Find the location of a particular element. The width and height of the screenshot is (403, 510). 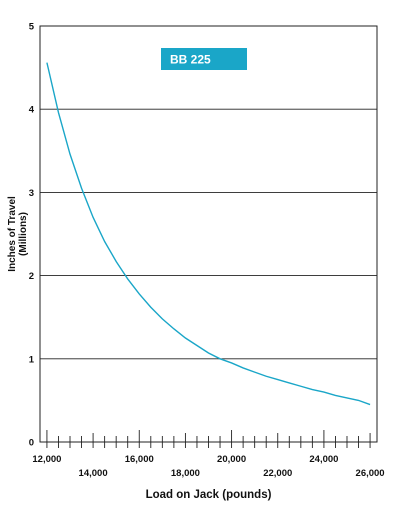

x-tick-label: 12,000 is located at coordinates (46, 459).